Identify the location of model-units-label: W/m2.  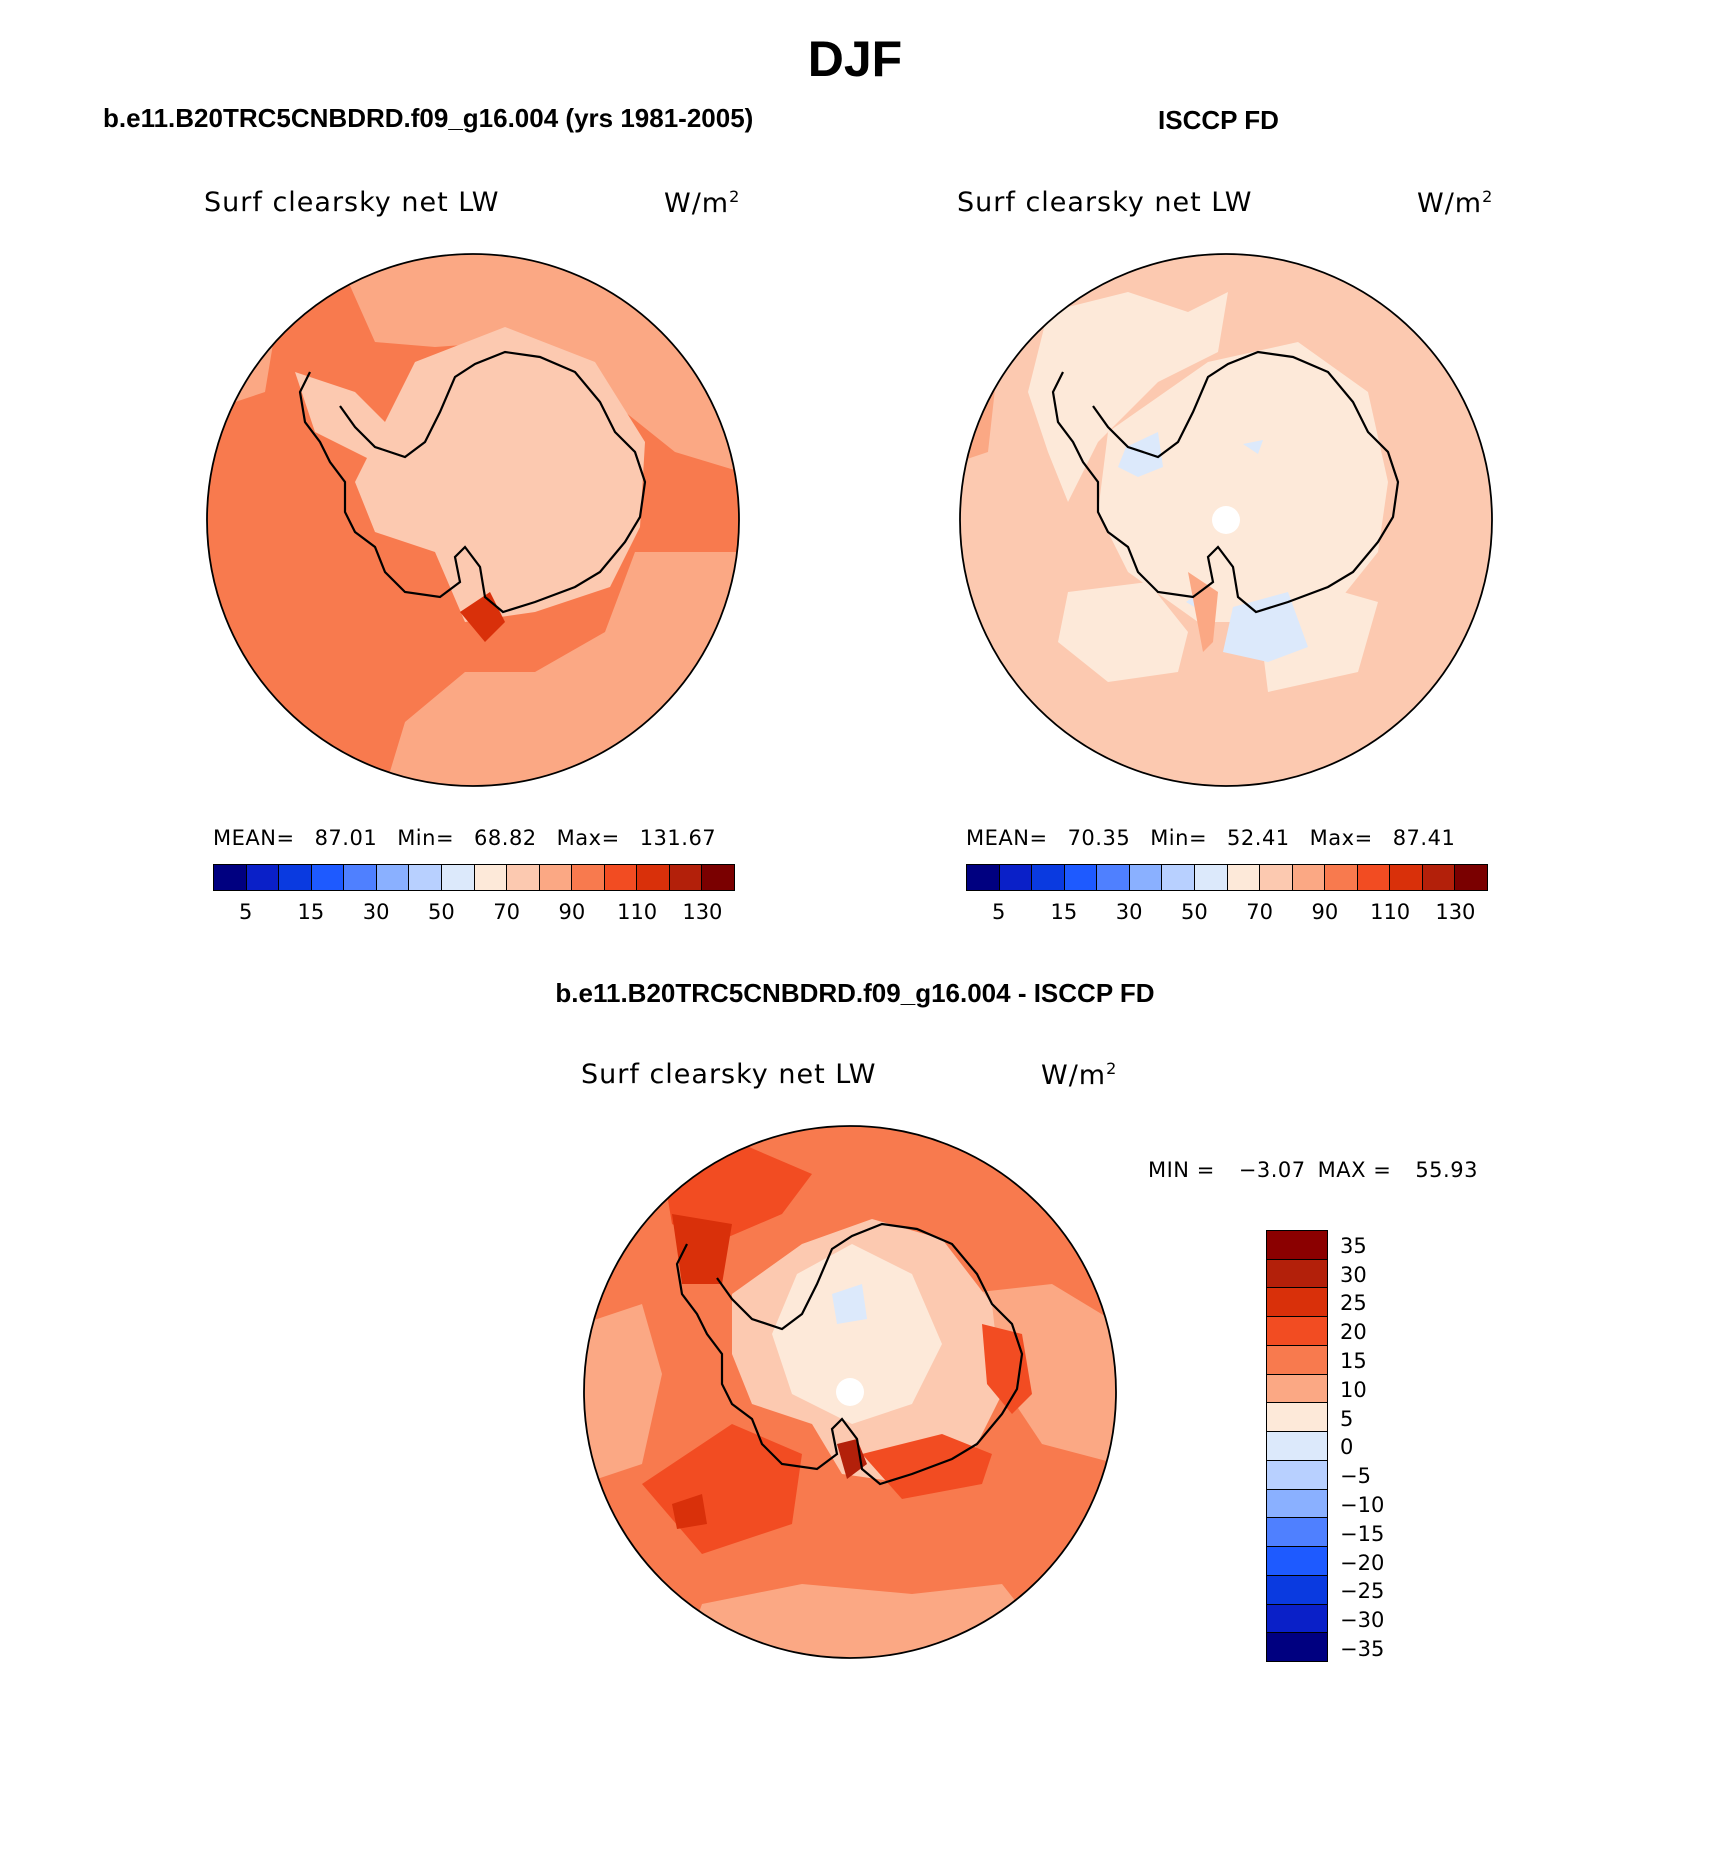
(702, 203).